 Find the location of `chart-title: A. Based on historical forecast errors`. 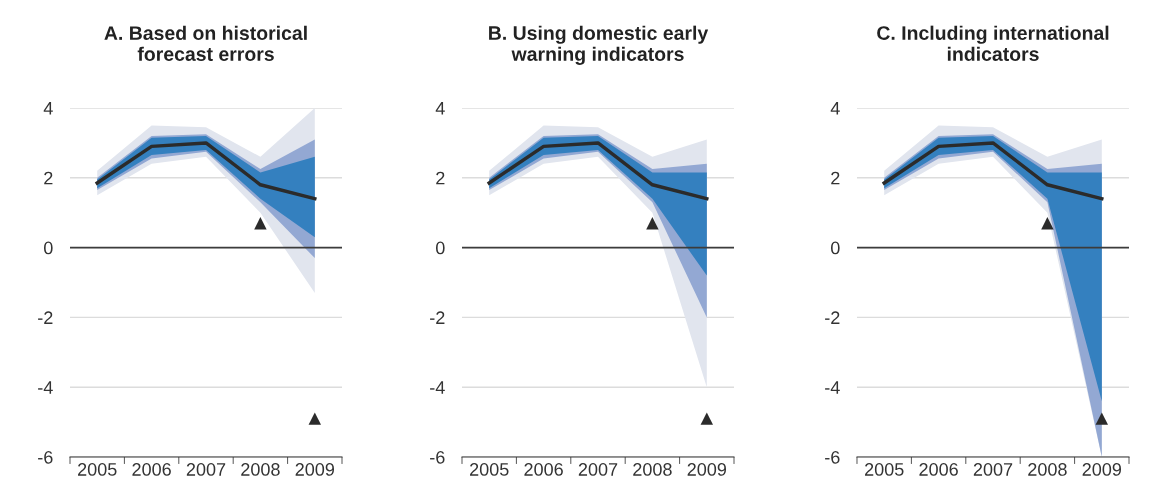

chart-title: A. Based on historical forecast errors is located at coordinates (205, 43).